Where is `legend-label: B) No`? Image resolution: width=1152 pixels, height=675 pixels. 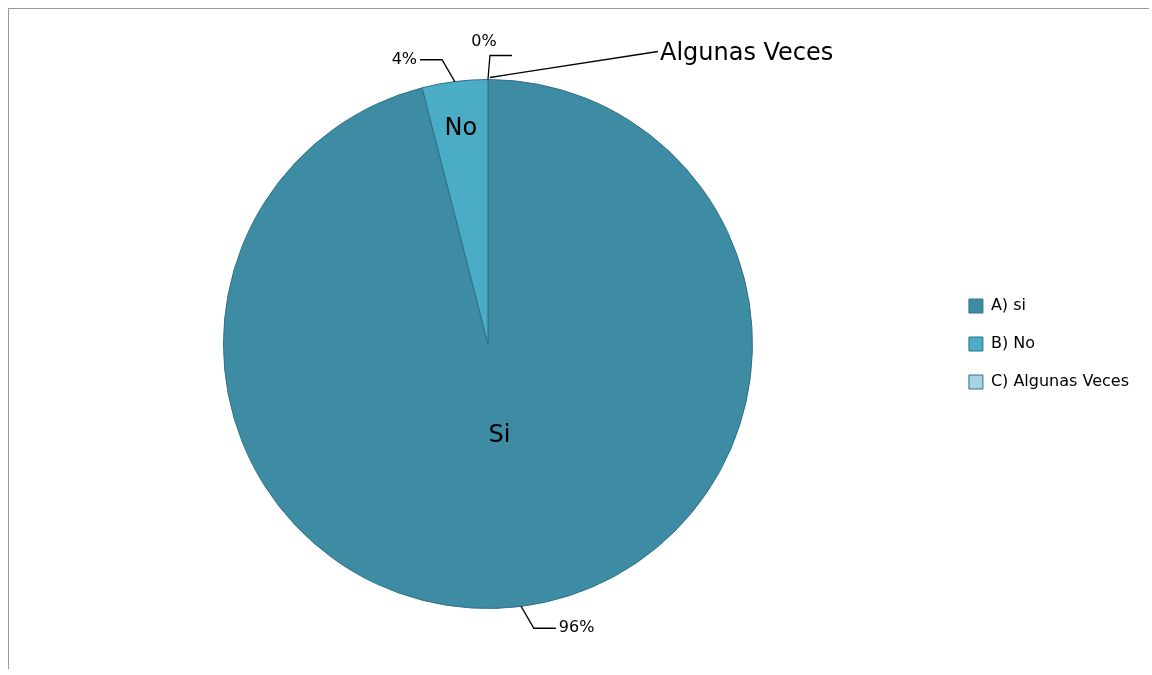
legend-label: B) No is located at coordinates (1012, 343).